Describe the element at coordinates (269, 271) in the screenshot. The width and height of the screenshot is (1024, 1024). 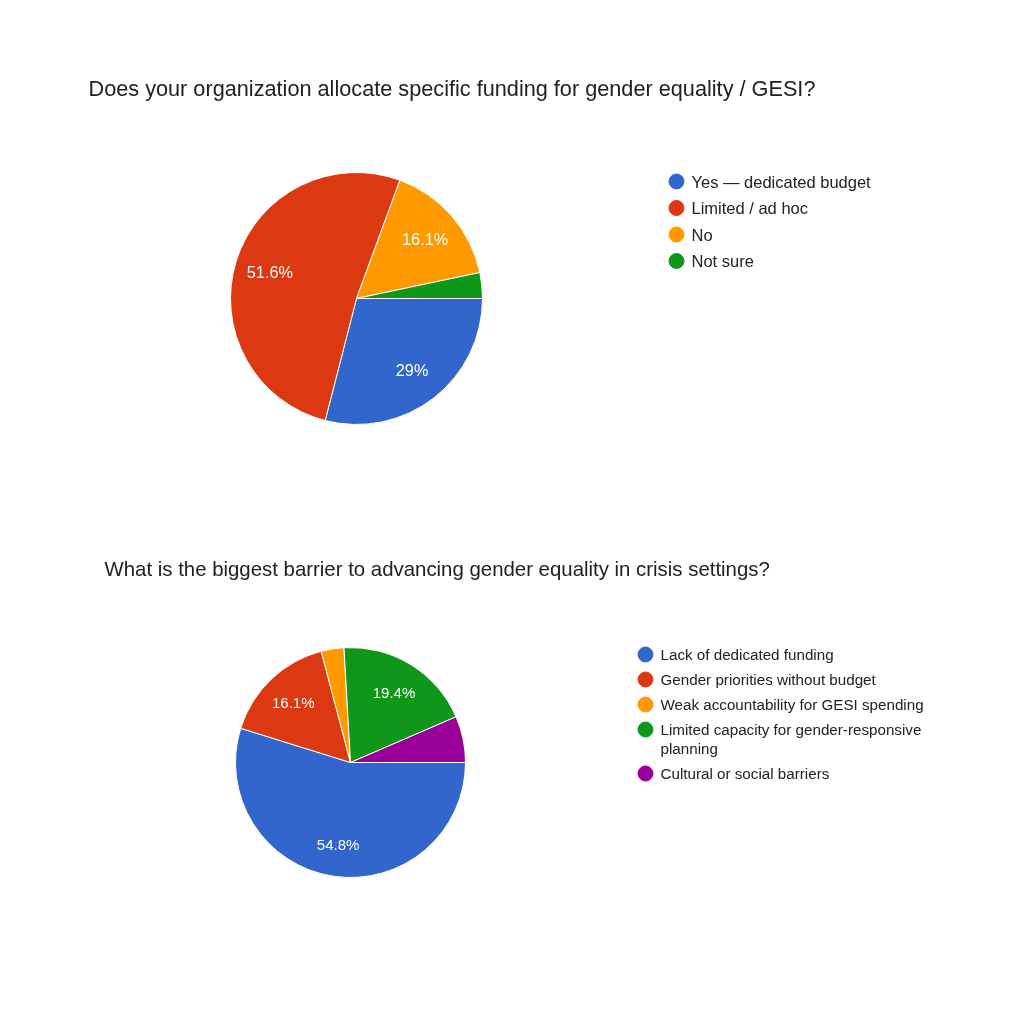
I see `data-label: 51.6%` at that location.